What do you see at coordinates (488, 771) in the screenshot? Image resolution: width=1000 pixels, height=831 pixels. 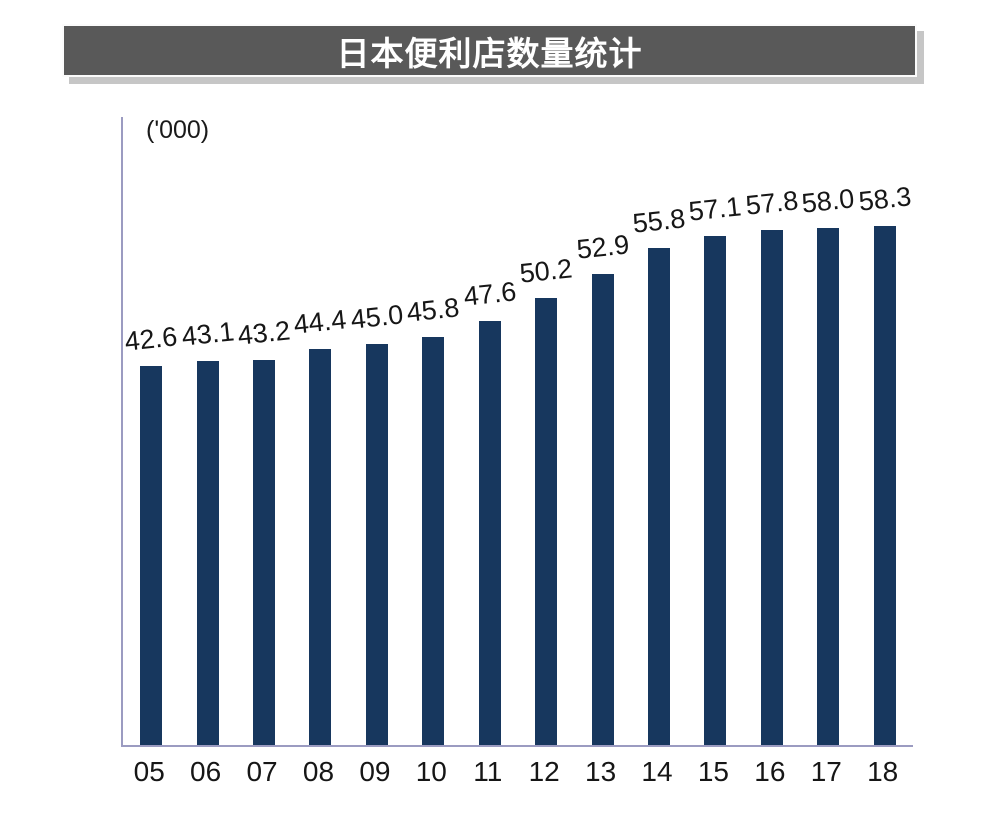 I see `x-axis-tick-label: 11` at bounding box center [488, 771].